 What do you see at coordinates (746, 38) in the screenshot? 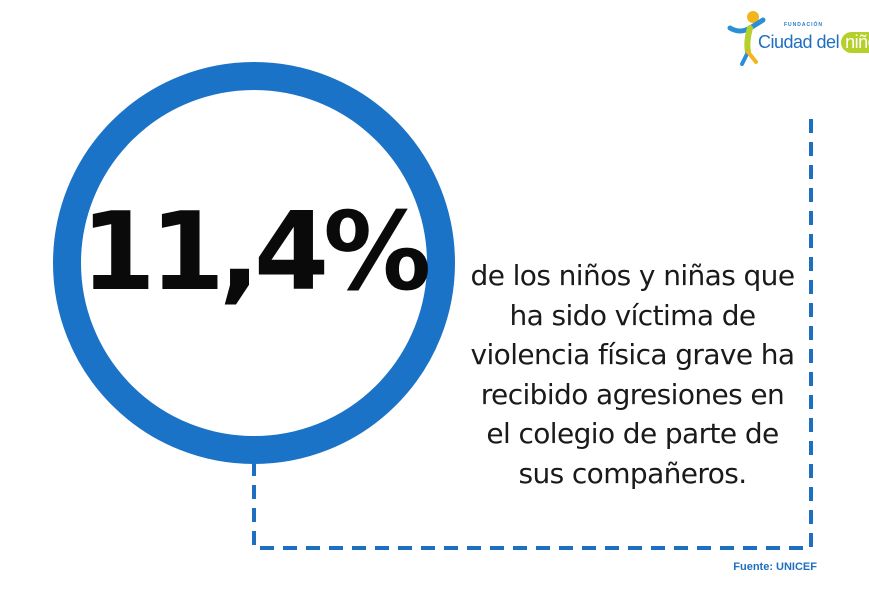
I see `child-figure-icon` at bounding box center [746, 38].